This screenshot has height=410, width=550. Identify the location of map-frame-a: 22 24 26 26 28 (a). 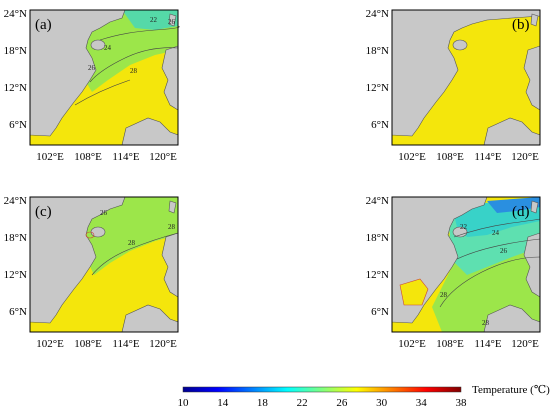
(104, 77).